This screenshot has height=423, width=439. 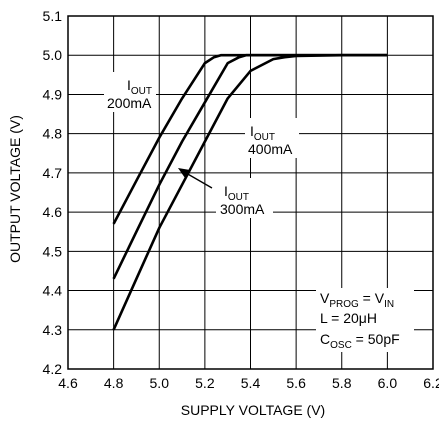 What do you see at coordinates (53, 173) in the screenshot?
I see `y-tick-label: 4.7` at bounding box center [53, 173].